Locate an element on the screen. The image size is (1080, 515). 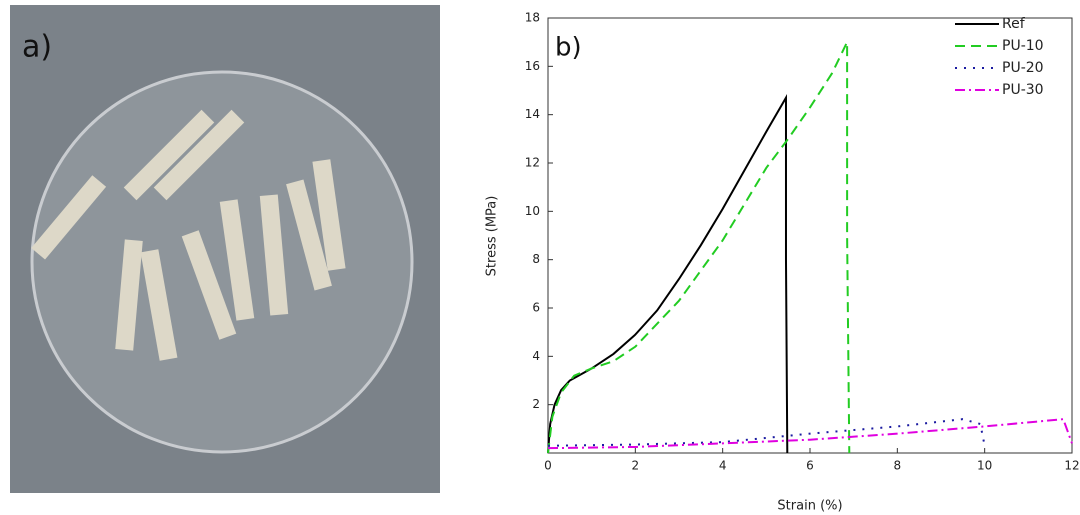
specimens is located at coordinates (188, 235).